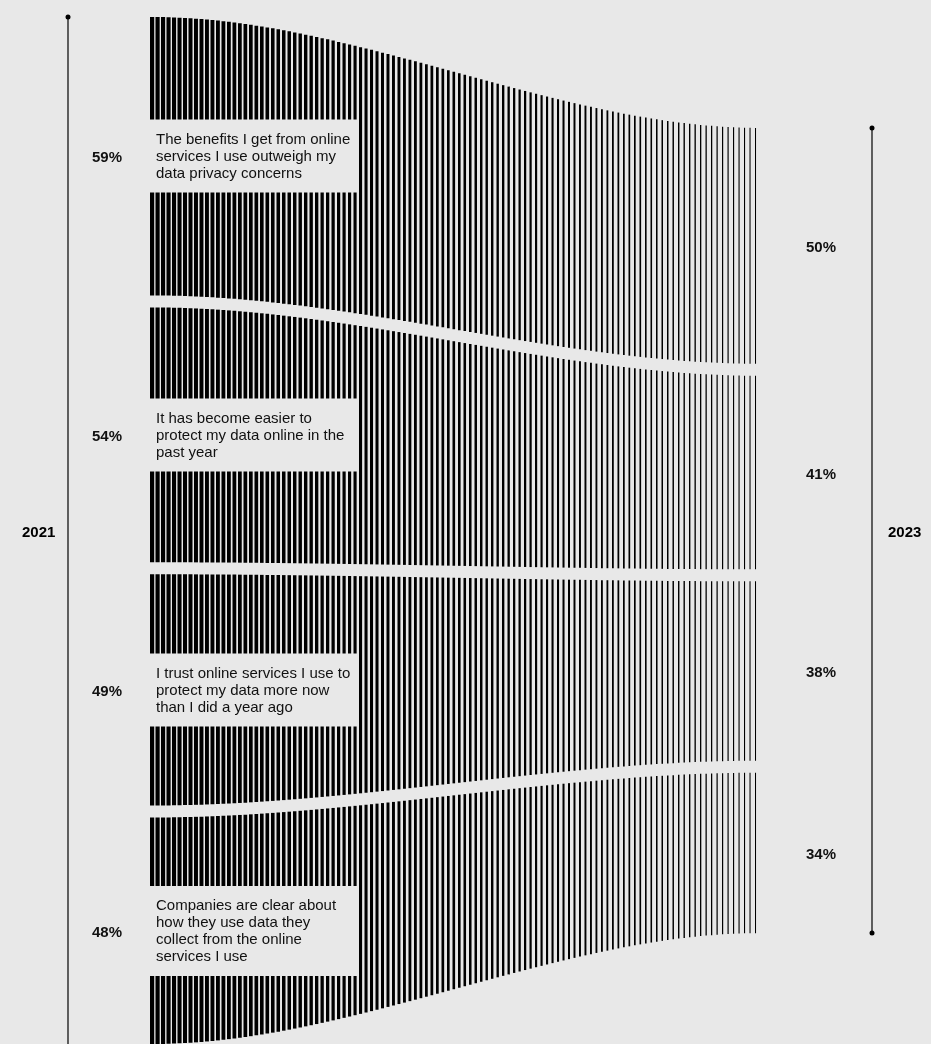  Describe the element at coordinates (821, 246) in the screenshot. I see `data-label: 50%` at that location.